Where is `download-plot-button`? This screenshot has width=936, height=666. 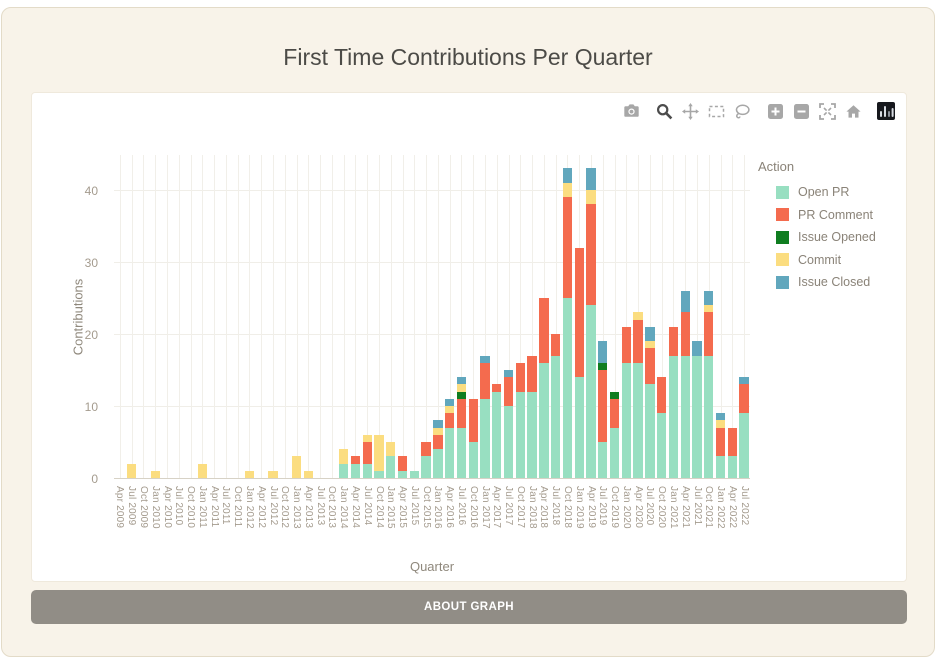 download-plot-button is located at coordinates (631, 111).